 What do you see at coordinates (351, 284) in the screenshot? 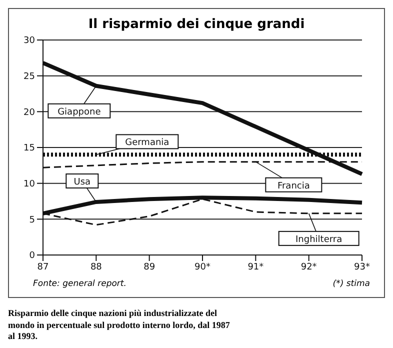
I see `text: (*) stima` at bounding box center [351, 284].